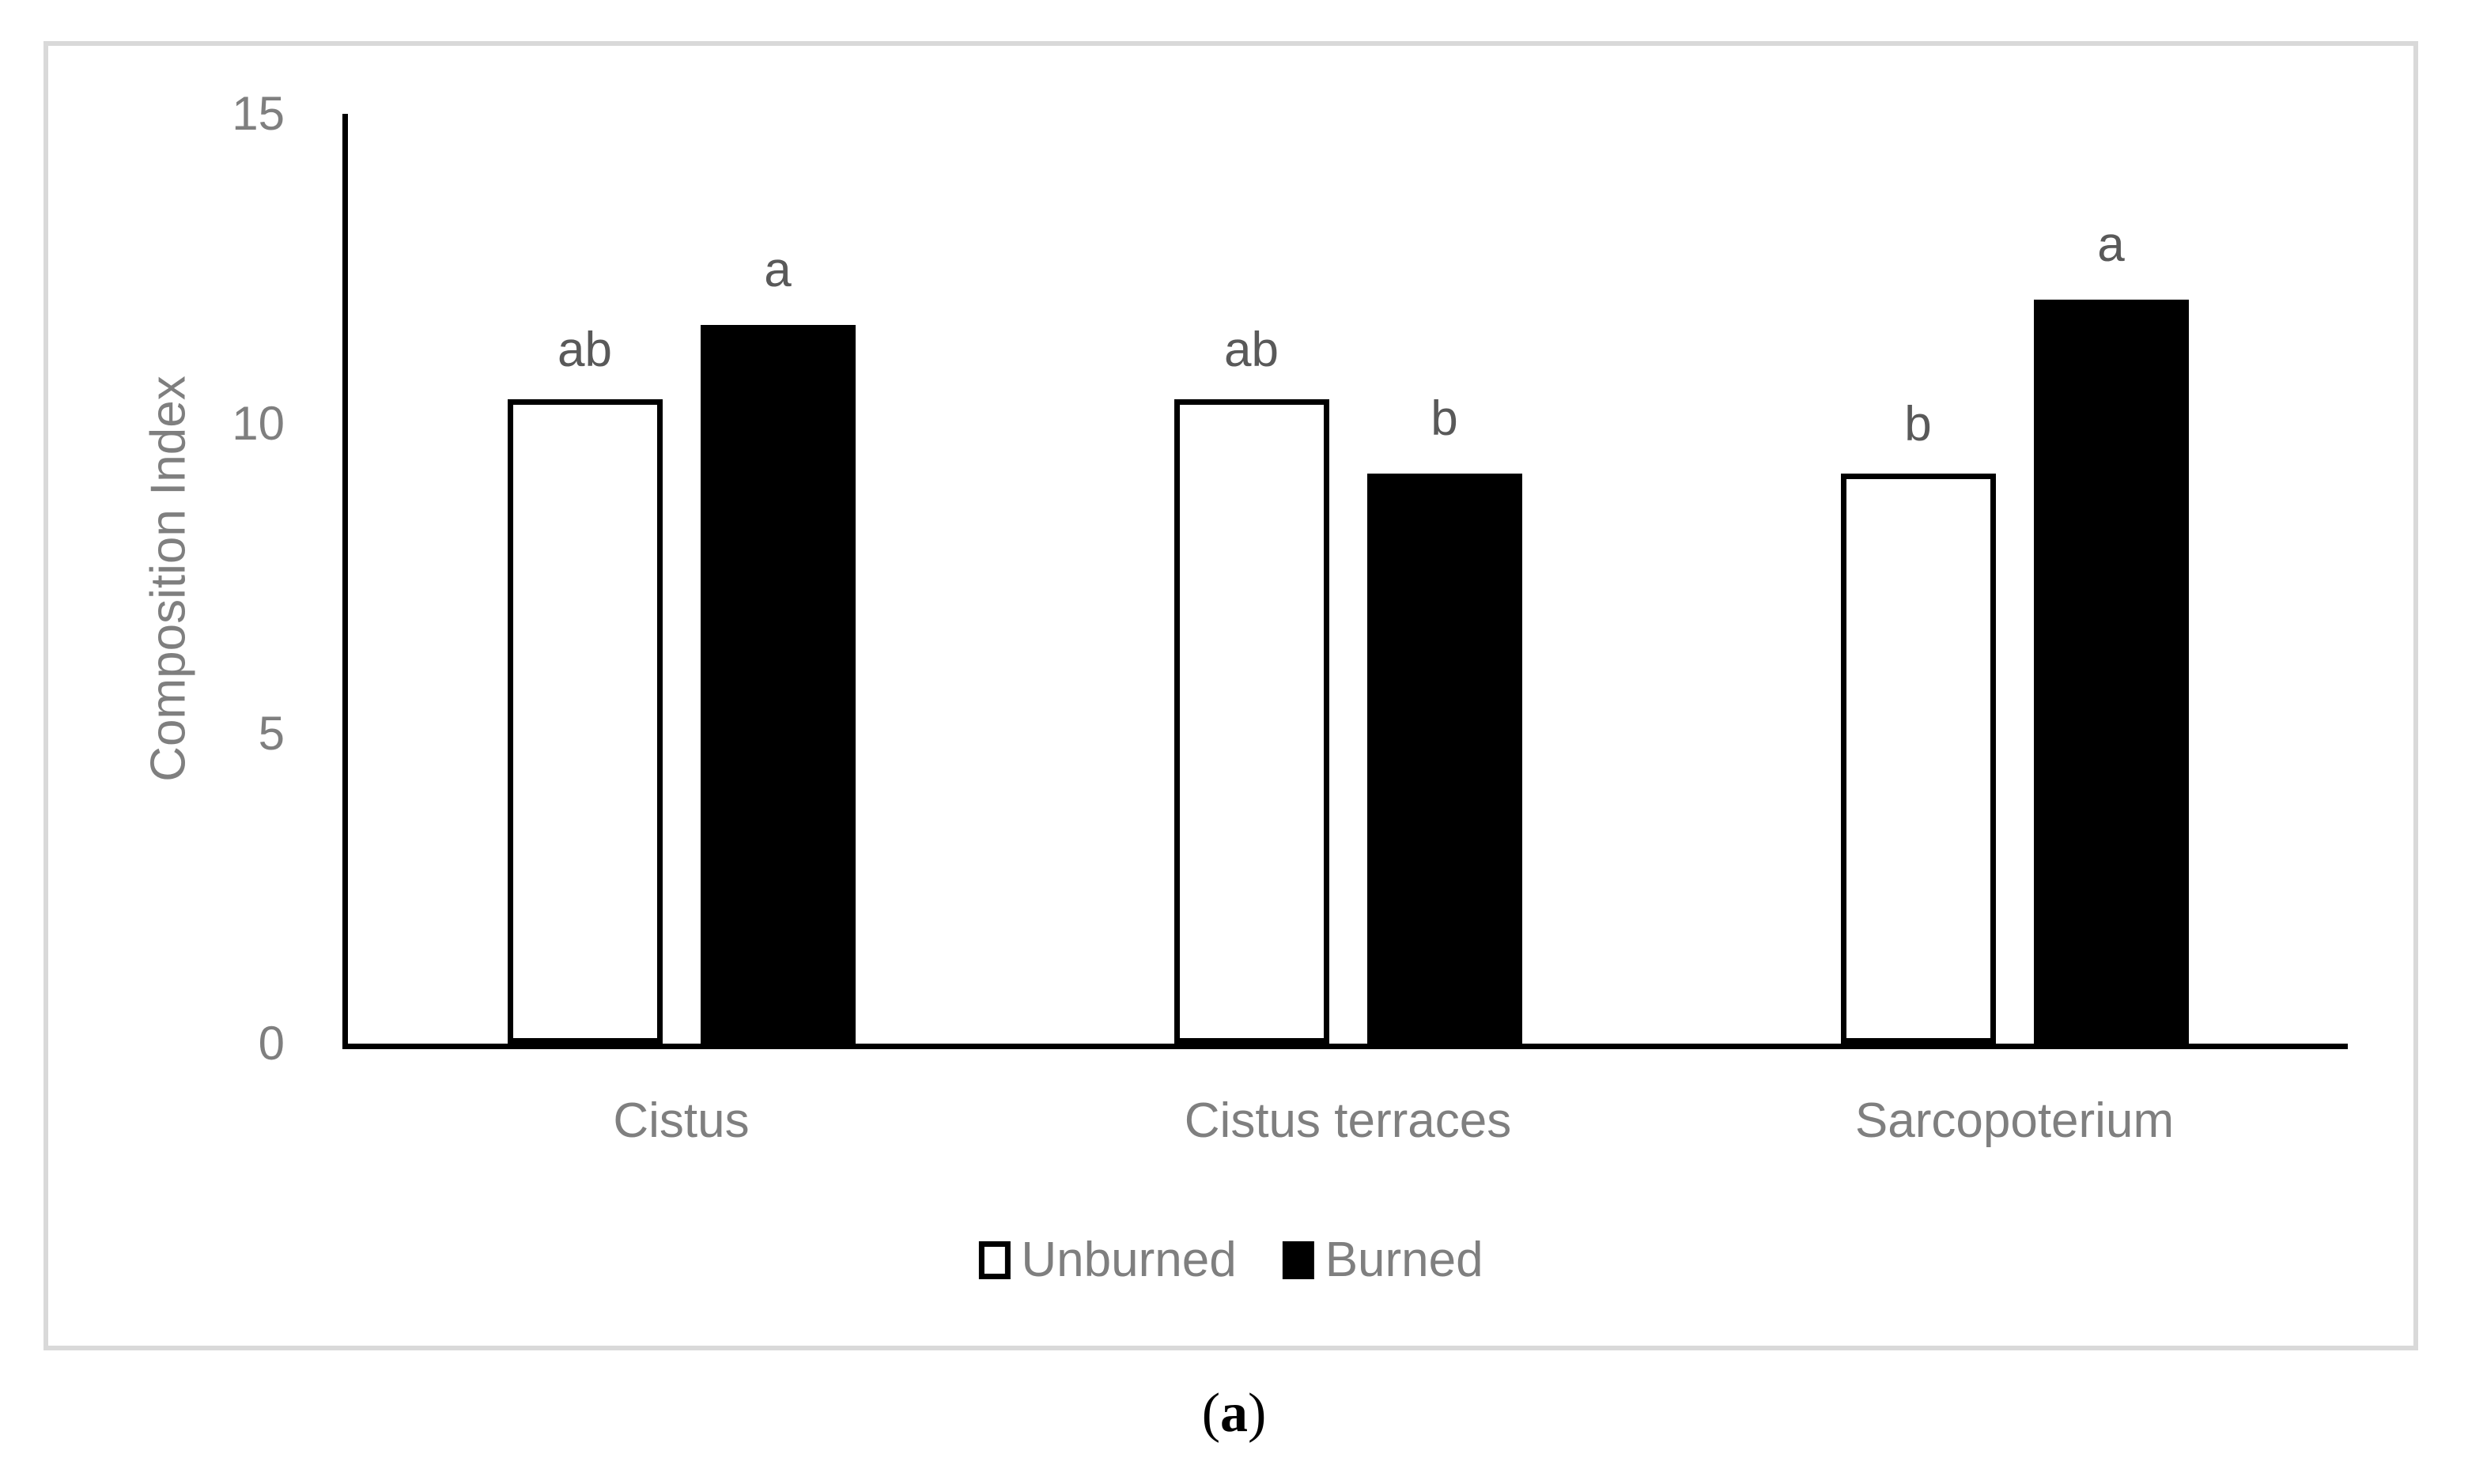 The height and width of the screenshot is (1484, 2468). I want to click on legend-swatch-unburned, so click(994, 1260).